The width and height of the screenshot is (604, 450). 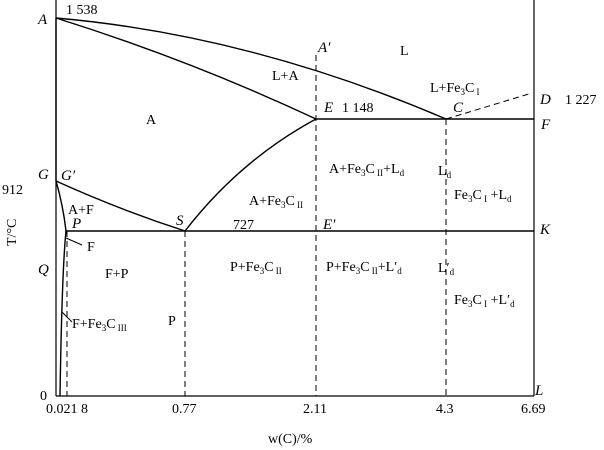 What do you see at coordinates (285, 76) in the screenshot?
I see `region-L-A: L+A` at bounding box center [285, 76].